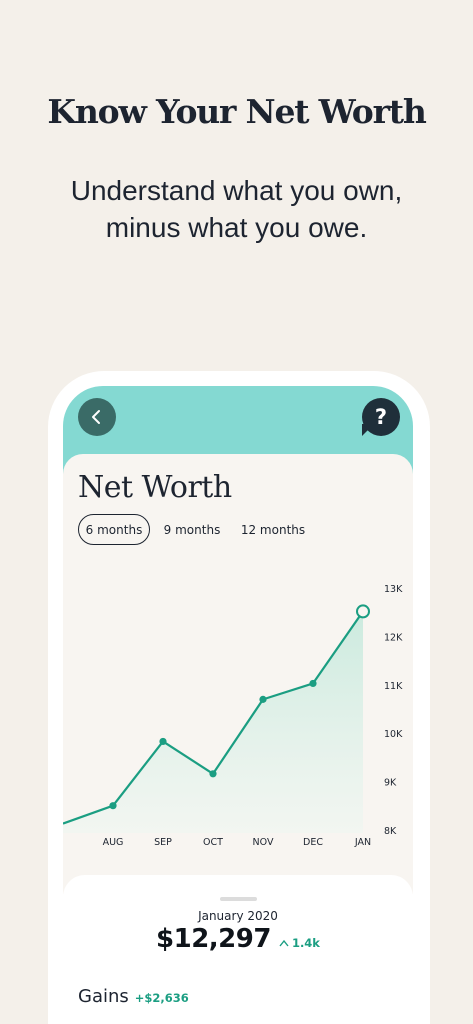  What do you see at coordinates (236, 111) in the screenshot?
I see `page-title: Know Your Net Worth` at bounding box center [236, 111].